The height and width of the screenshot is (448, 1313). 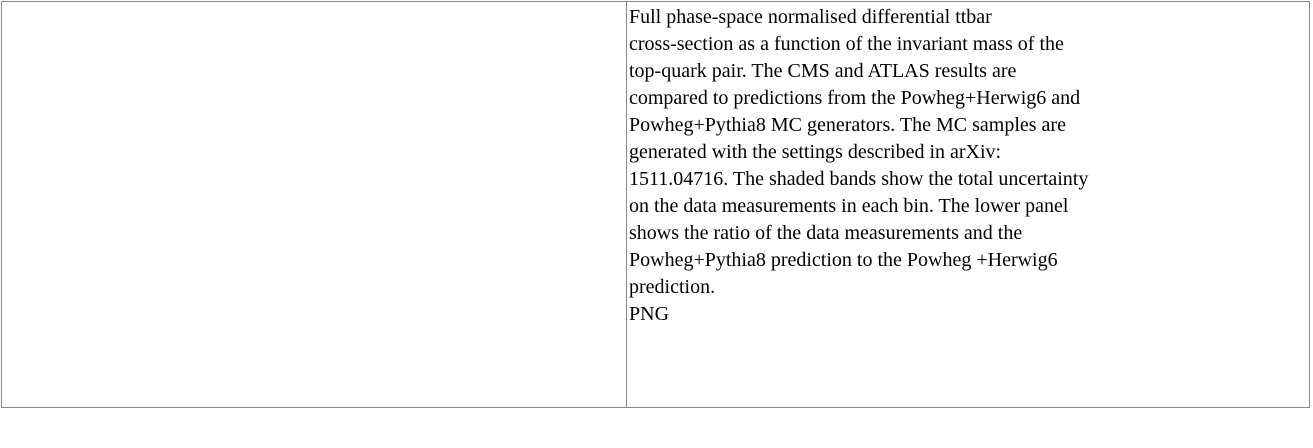 What do you see at coordinates (649, 314) in the screenshot?
I see `format-link: PNG` at bounding box center [649, 314].